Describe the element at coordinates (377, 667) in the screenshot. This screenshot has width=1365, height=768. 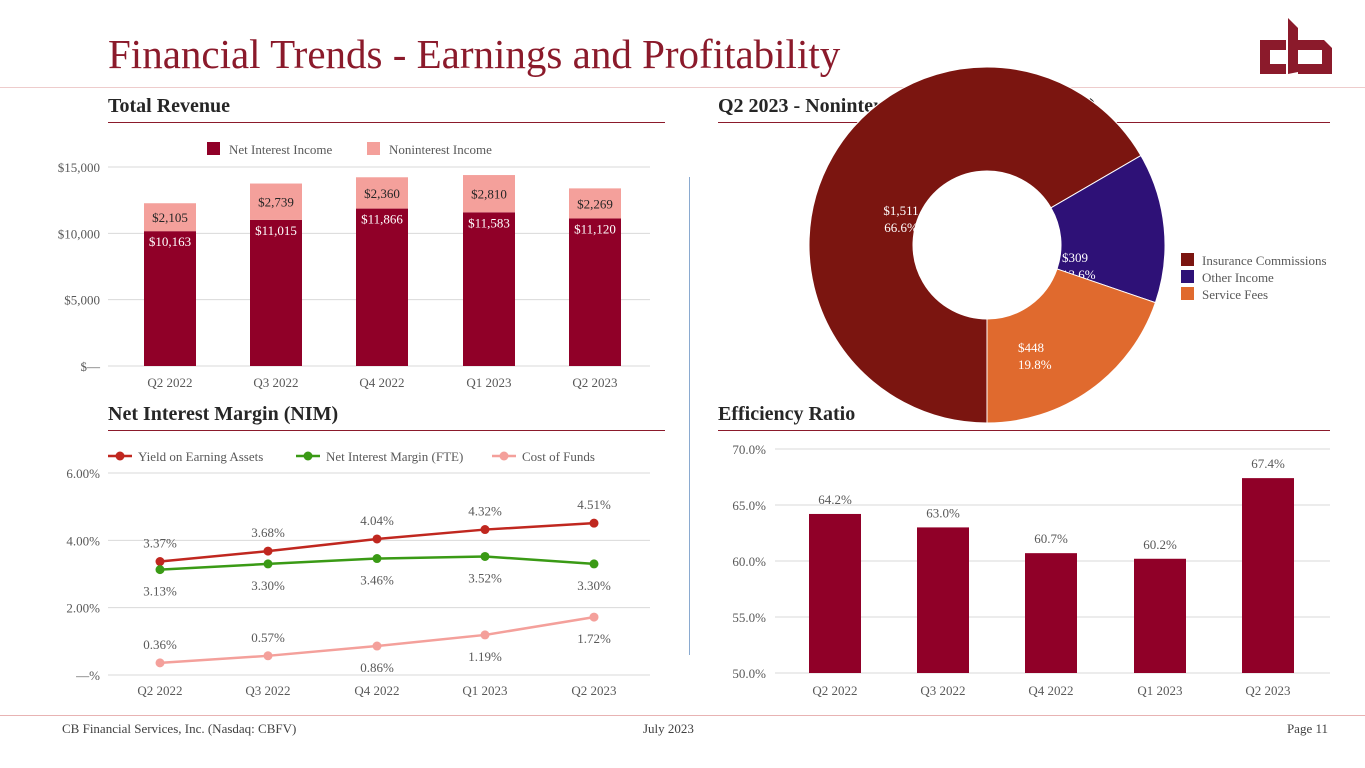
I see `data-label: 0.86%` at that location.